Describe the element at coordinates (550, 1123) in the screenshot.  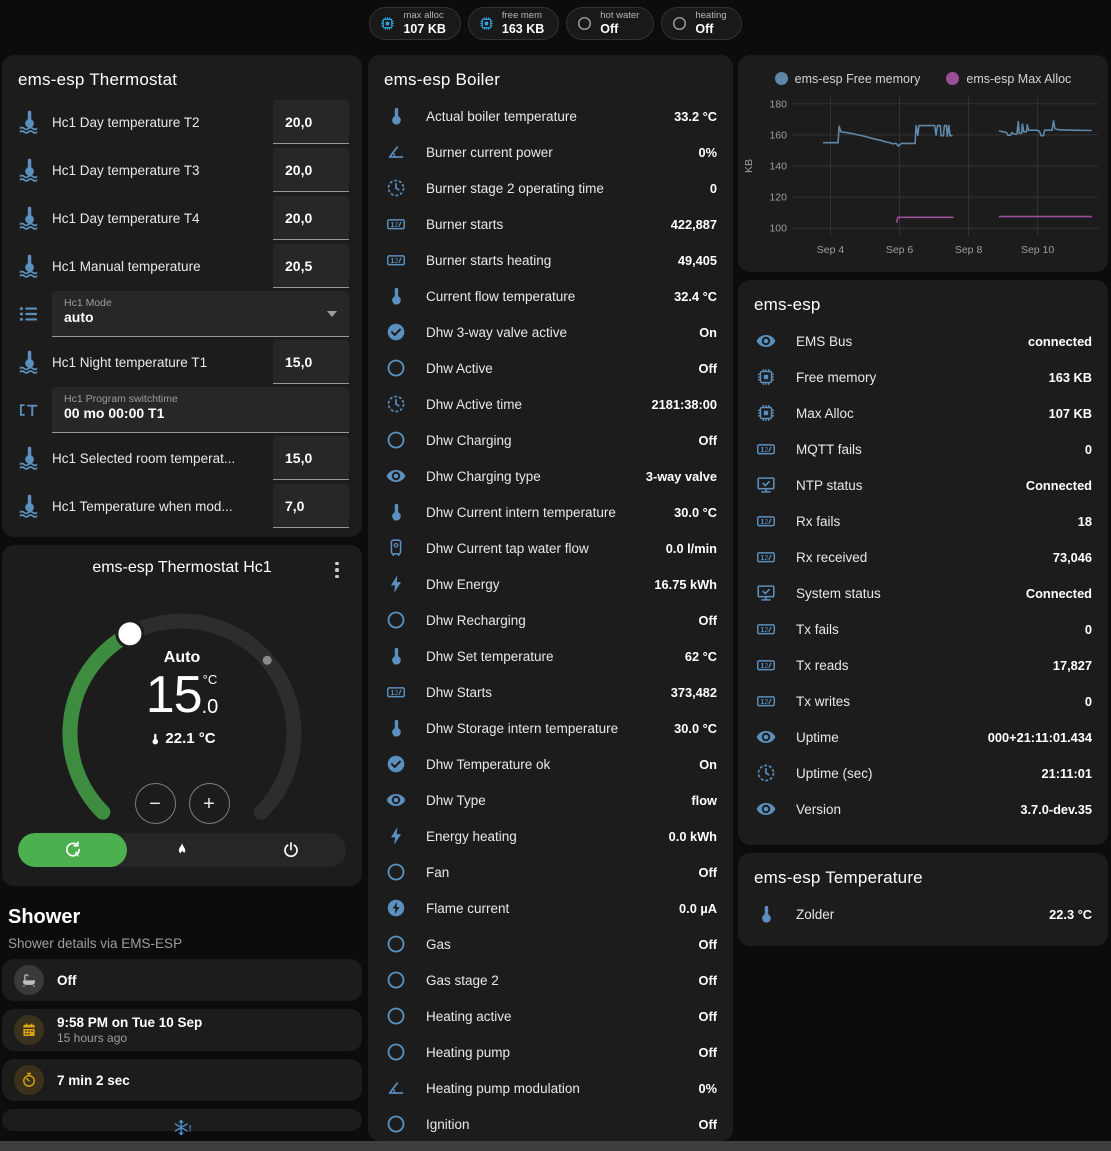
I see `sensor-row: Ignition Off` at that location.